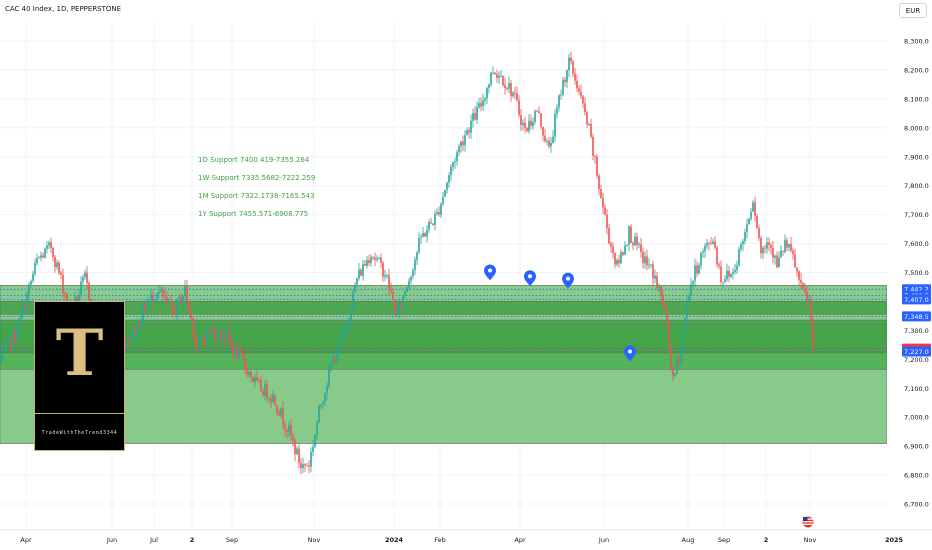 The width and height of the screenshot is (932, 550). Describe the element at coordinates (916, 316) in the screenshot. I see `price-label: 7,348.5` at that location.